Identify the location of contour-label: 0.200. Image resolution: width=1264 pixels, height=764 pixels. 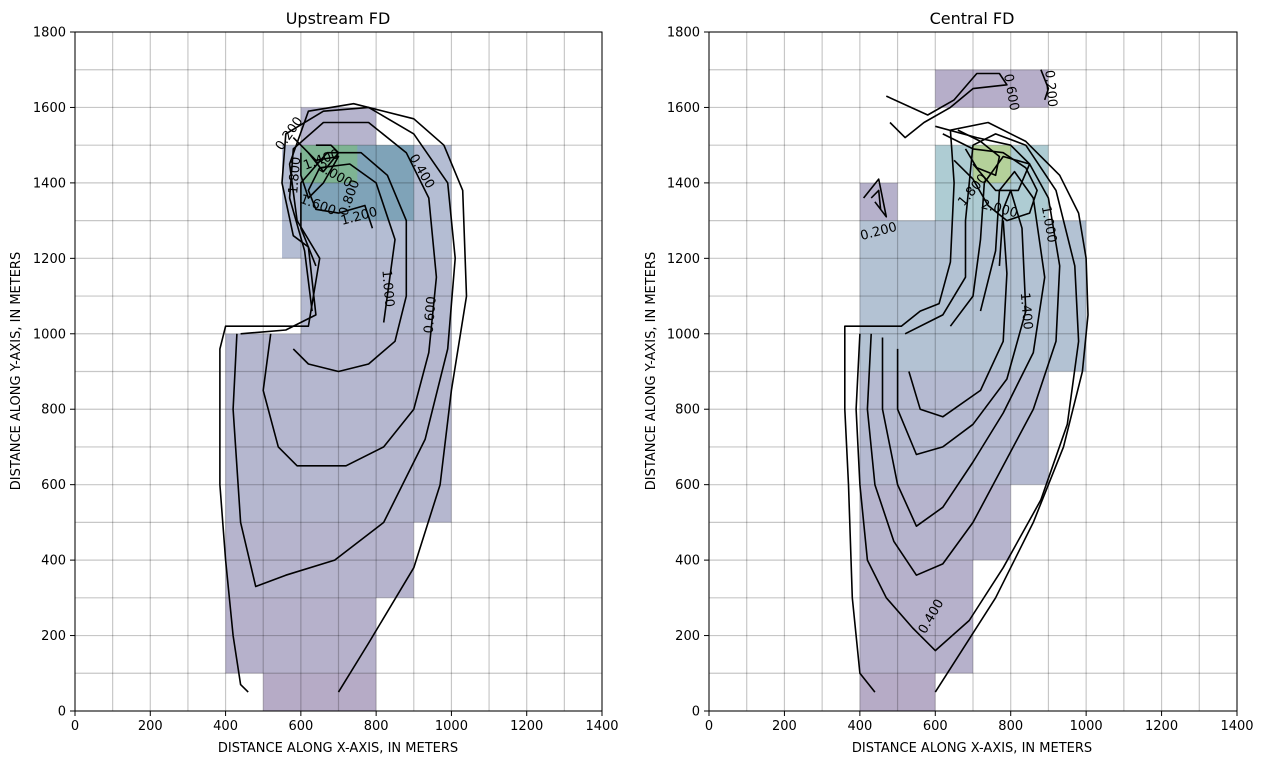
(1050, 88).